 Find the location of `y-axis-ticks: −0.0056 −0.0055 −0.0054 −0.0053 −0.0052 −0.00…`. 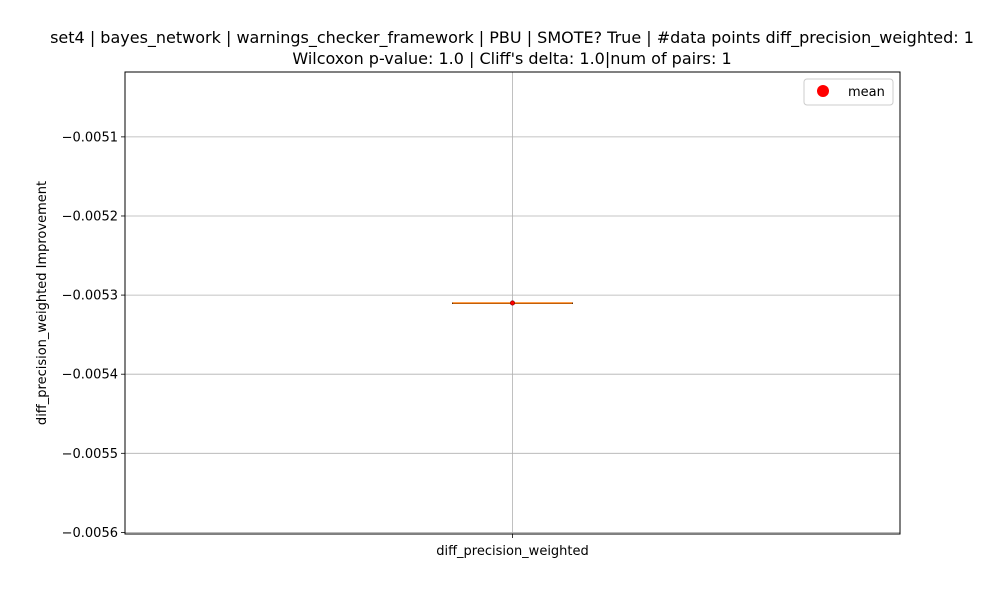

y-axis-ticks: −0.0056 −0.0055 −0.0054 −0.0053 −0.0052 −0.00… is located at coordinates (93, 335).